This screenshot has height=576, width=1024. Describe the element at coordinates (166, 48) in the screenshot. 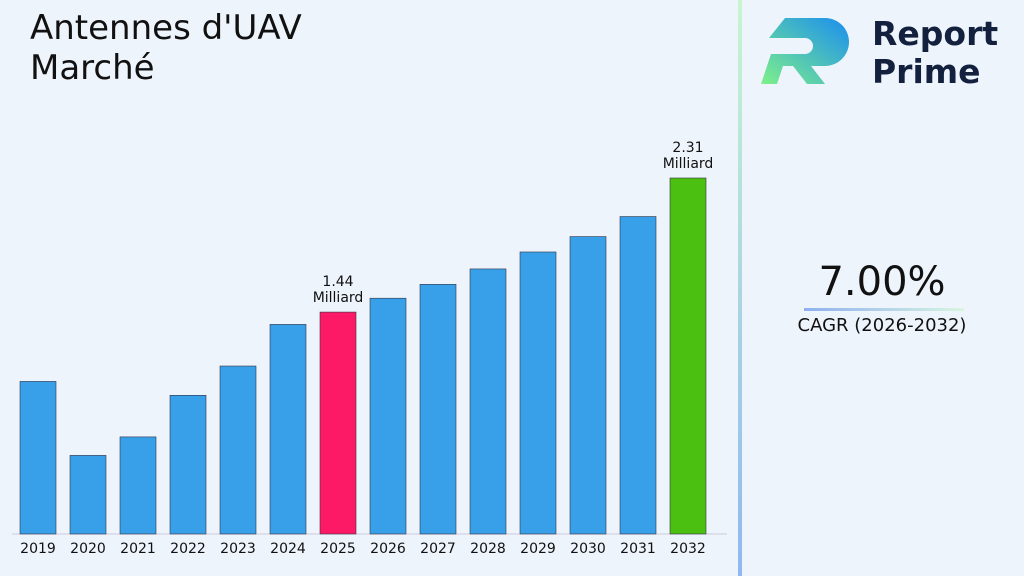

I see `chart-title: Antennes d'UAV Marché` at that location.